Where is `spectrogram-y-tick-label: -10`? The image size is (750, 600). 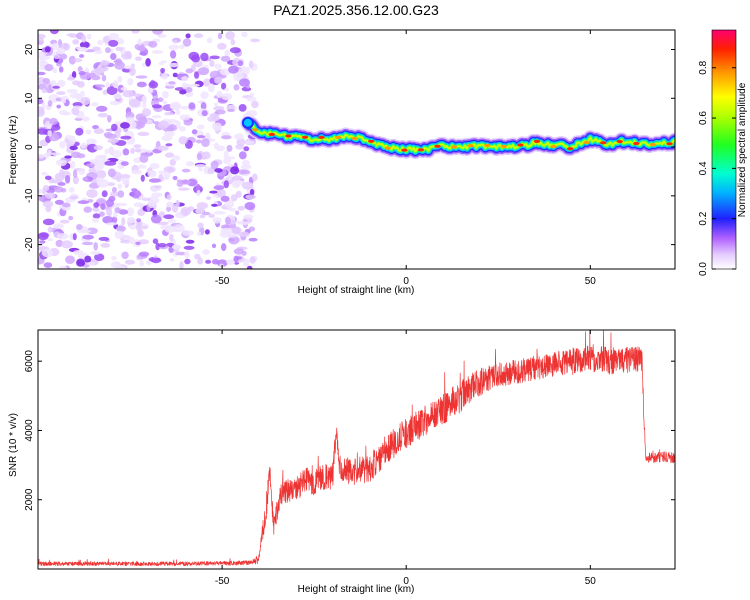
spectrogram-y-tick-label: -10 is located at coordinates (29, 195).